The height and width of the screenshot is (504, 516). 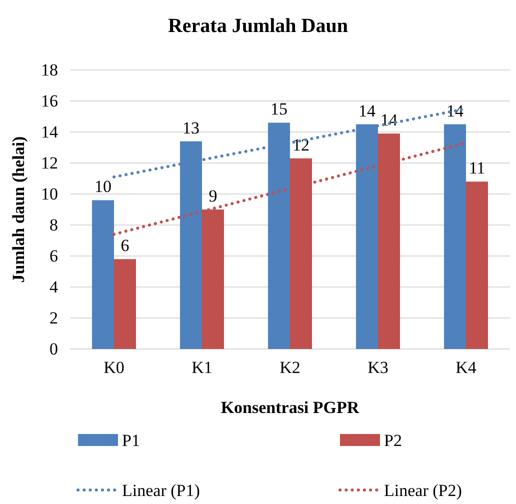 What do you see at coordinates (18, 209) in the screenshot?
I see `y-axis-title: Jumlah daun (helai)` at bounding box center [18, 209].